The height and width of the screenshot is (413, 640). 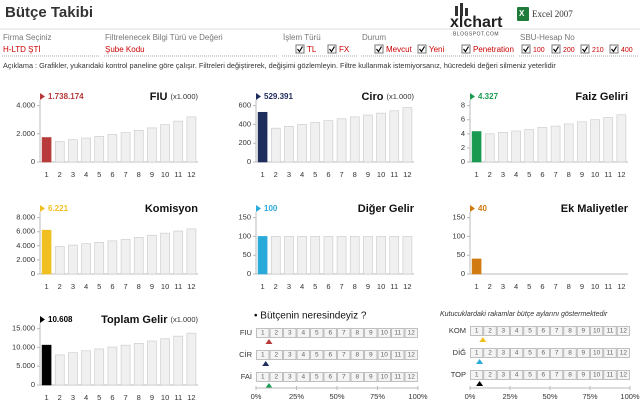 What do you see at coordinates (60, 319) in the screenshot?
I see `value-label: 10.608` at bounding box center [60, 319].